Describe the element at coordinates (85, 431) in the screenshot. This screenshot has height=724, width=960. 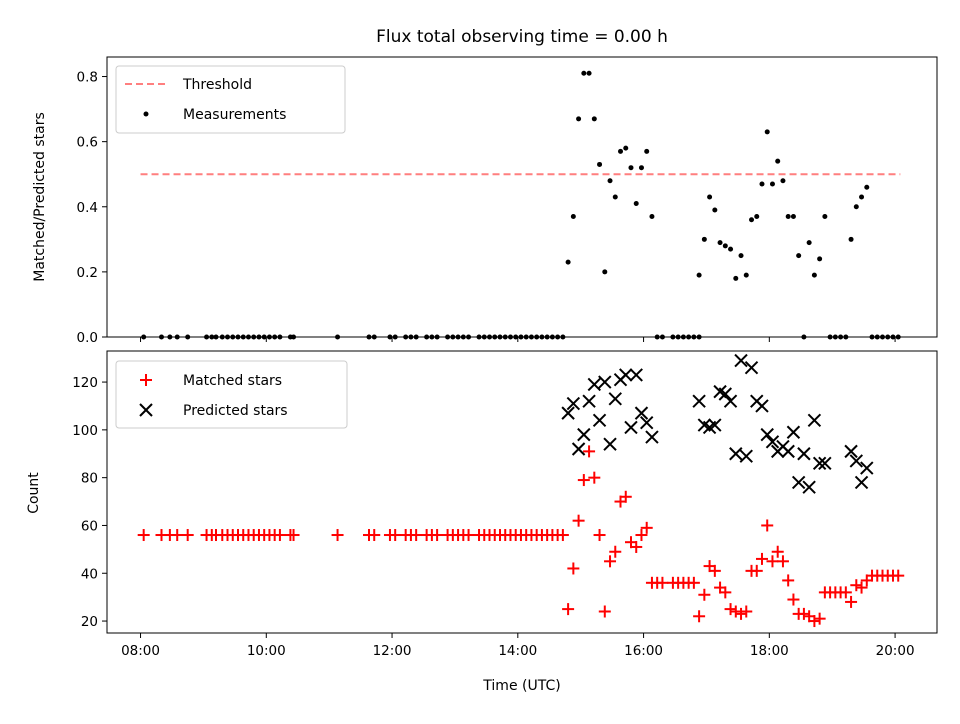
I see `y-tick-label: 100` at that location.